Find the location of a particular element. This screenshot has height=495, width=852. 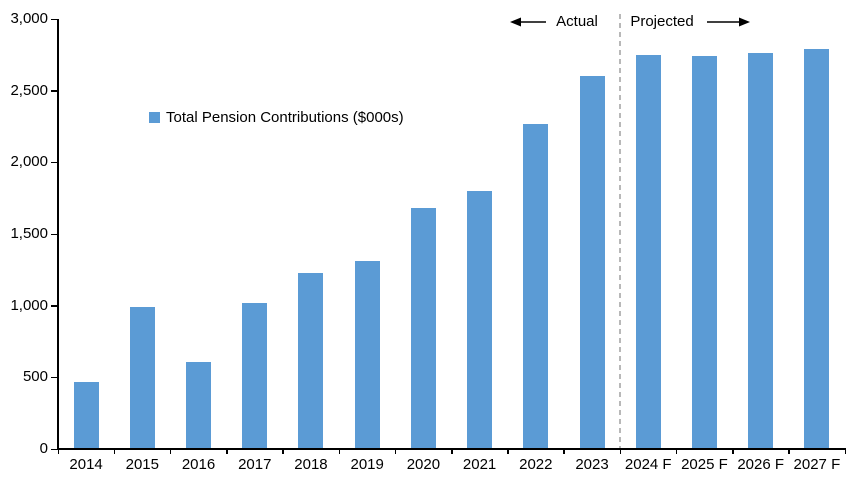

y-axis-tick-label: 1,500 is located at coordinates (29, 233).